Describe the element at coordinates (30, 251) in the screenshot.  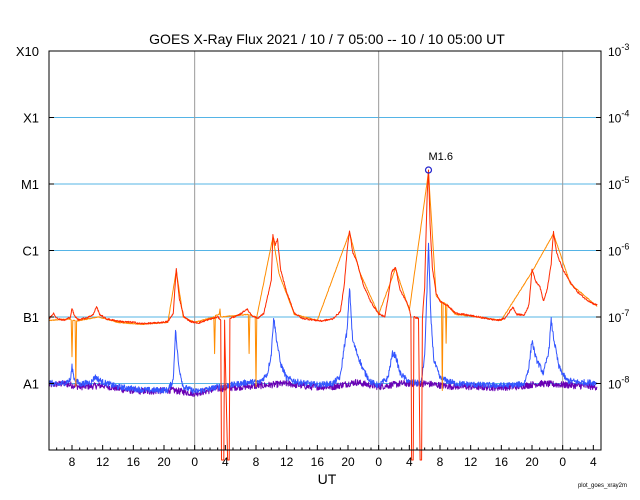
I see `flare-class-label: C1` at that location.